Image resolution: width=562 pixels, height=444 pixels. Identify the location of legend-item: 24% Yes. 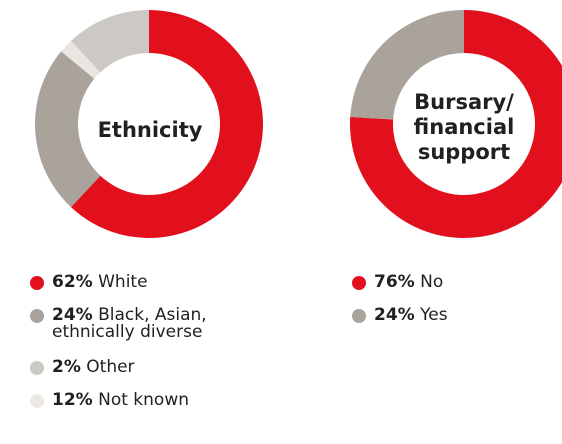
(457, 315).